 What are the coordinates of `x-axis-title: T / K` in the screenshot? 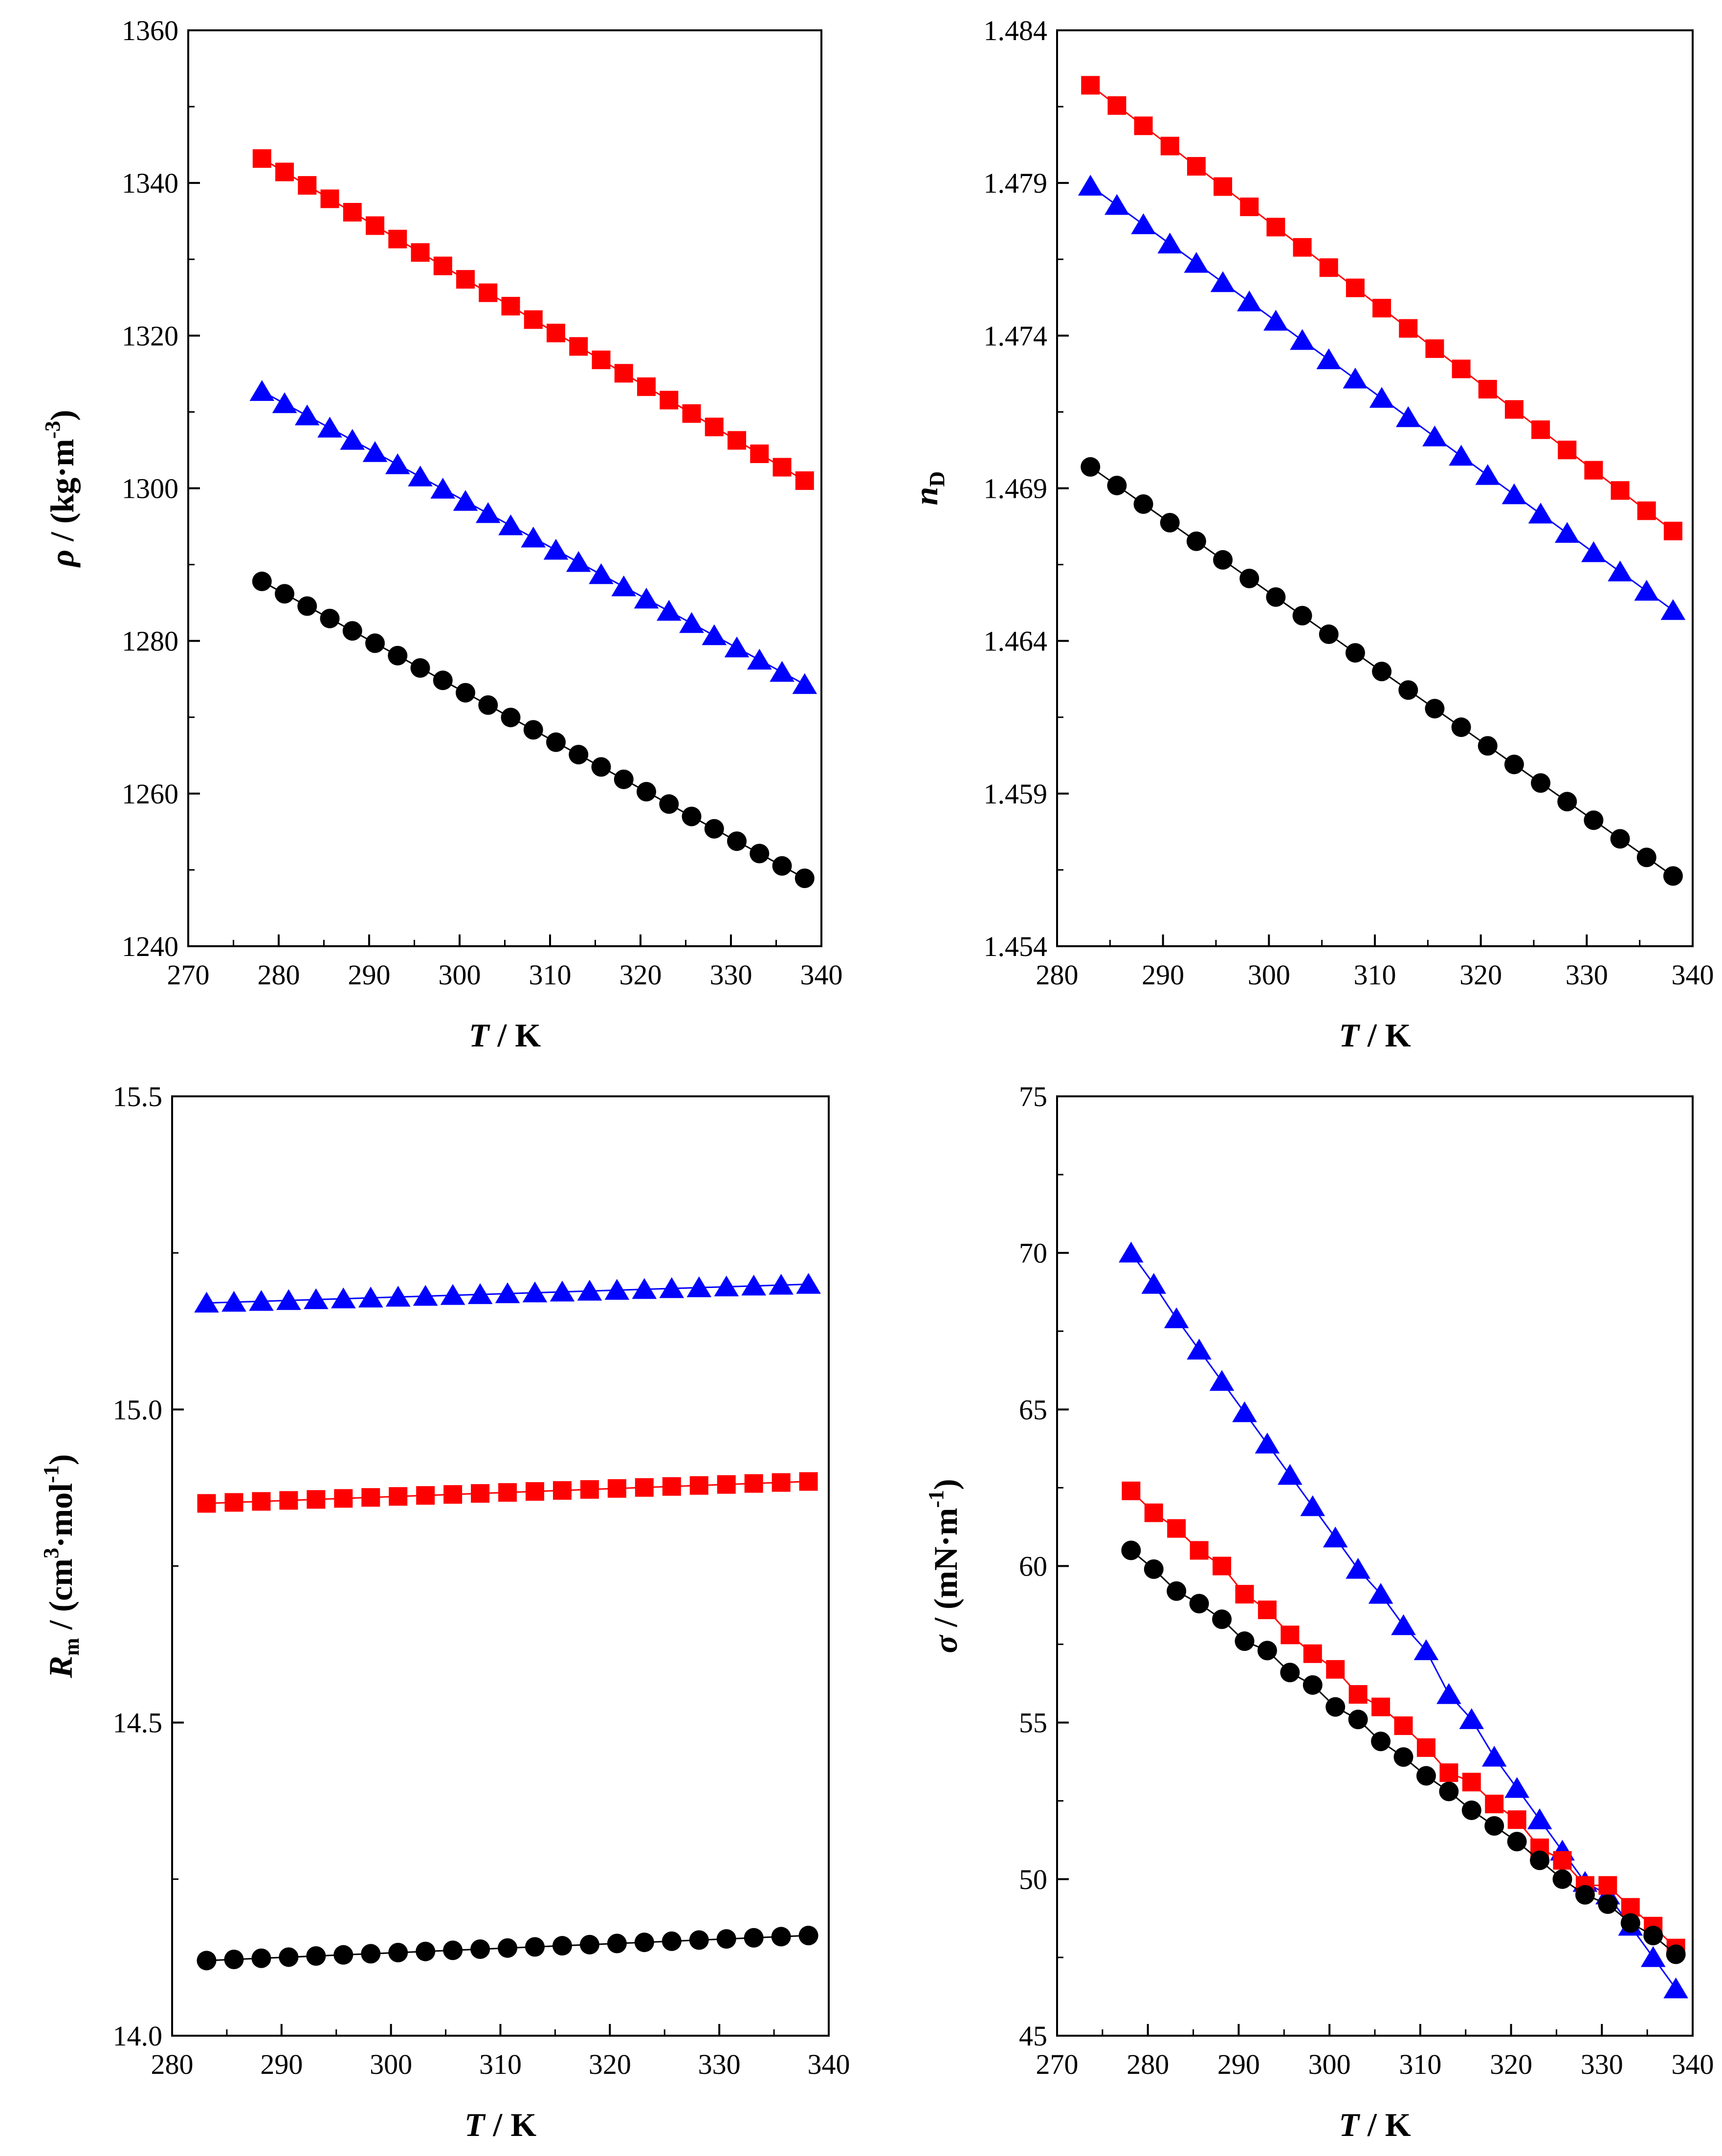 It's located at (1375, 1035).